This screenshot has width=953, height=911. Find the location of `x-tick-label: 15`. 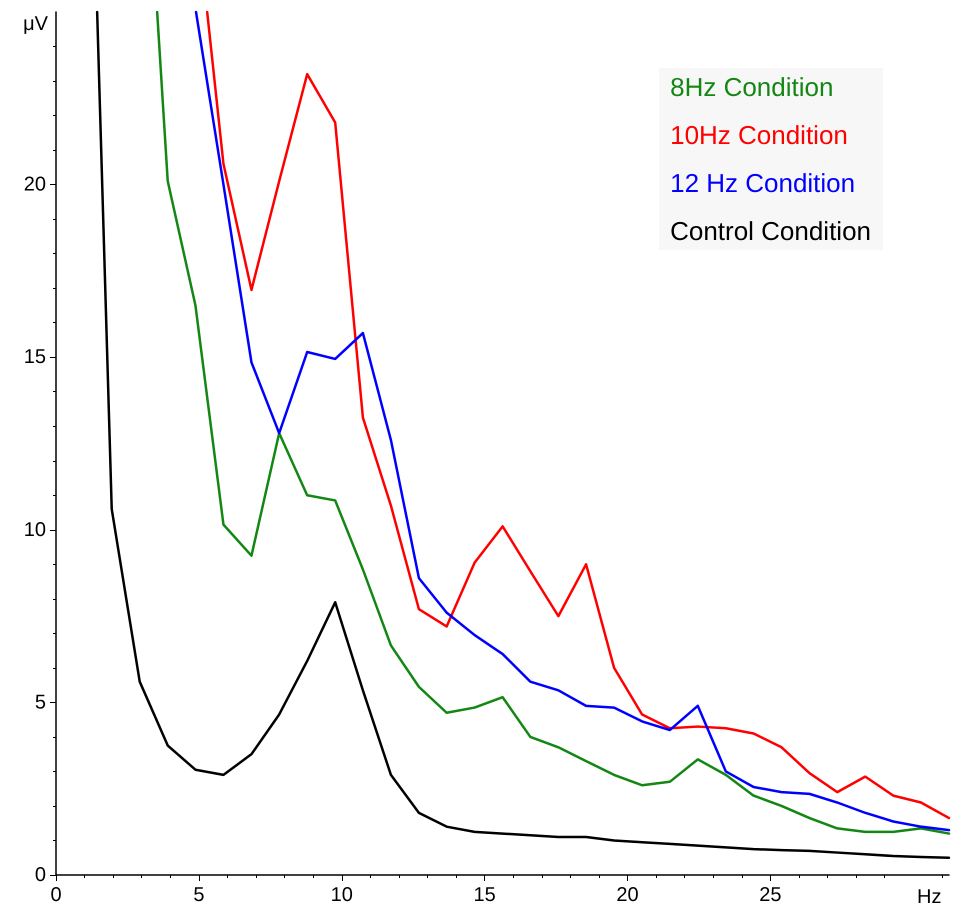

x-tick-label: 15 is located at coordinates (485, 895).